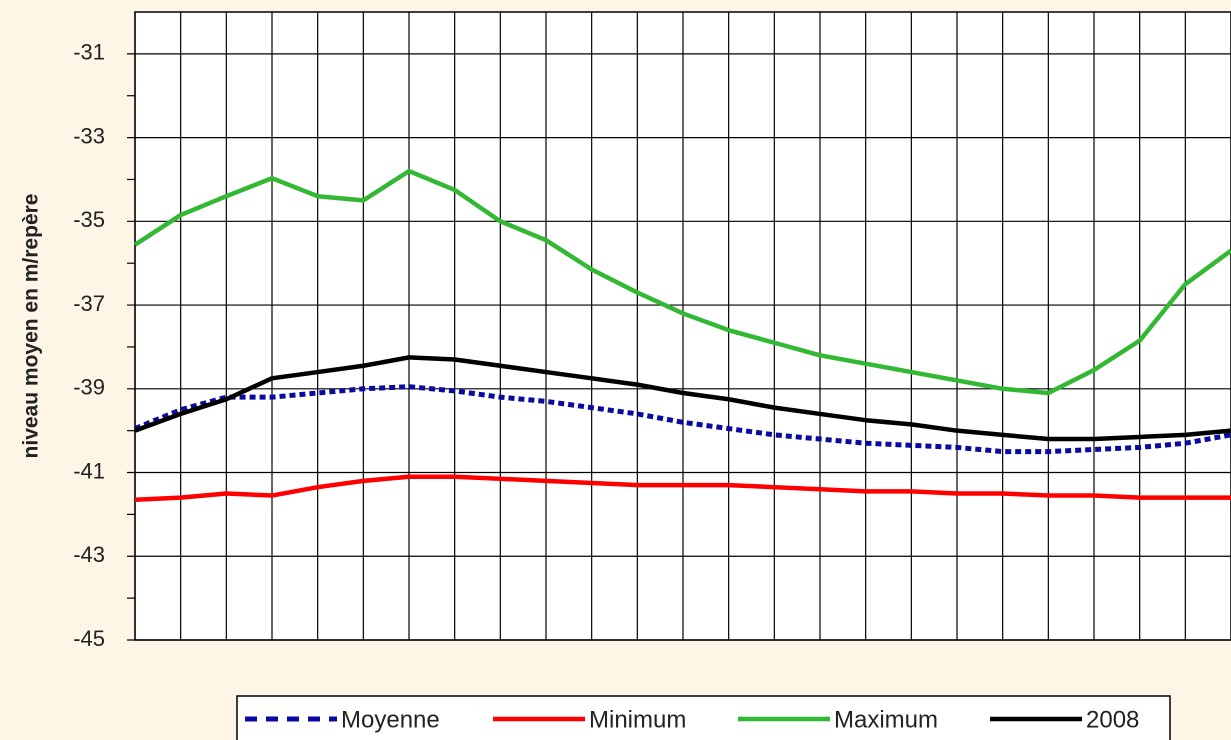 The height and width of the screenshot is (740, 1231). What do you see at coordinates (89, 554) in the screenshot?
I see `y-tick-label: -43` at bounding box center [89, 554].